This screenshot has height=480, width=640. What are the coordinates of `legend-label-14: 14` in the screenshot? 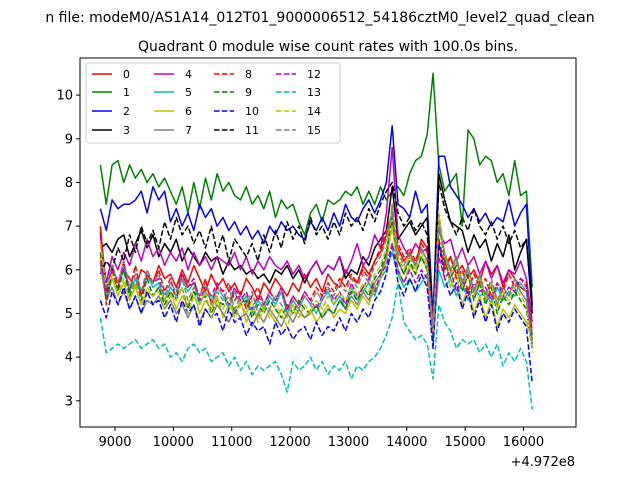 It's located at (314, 111).